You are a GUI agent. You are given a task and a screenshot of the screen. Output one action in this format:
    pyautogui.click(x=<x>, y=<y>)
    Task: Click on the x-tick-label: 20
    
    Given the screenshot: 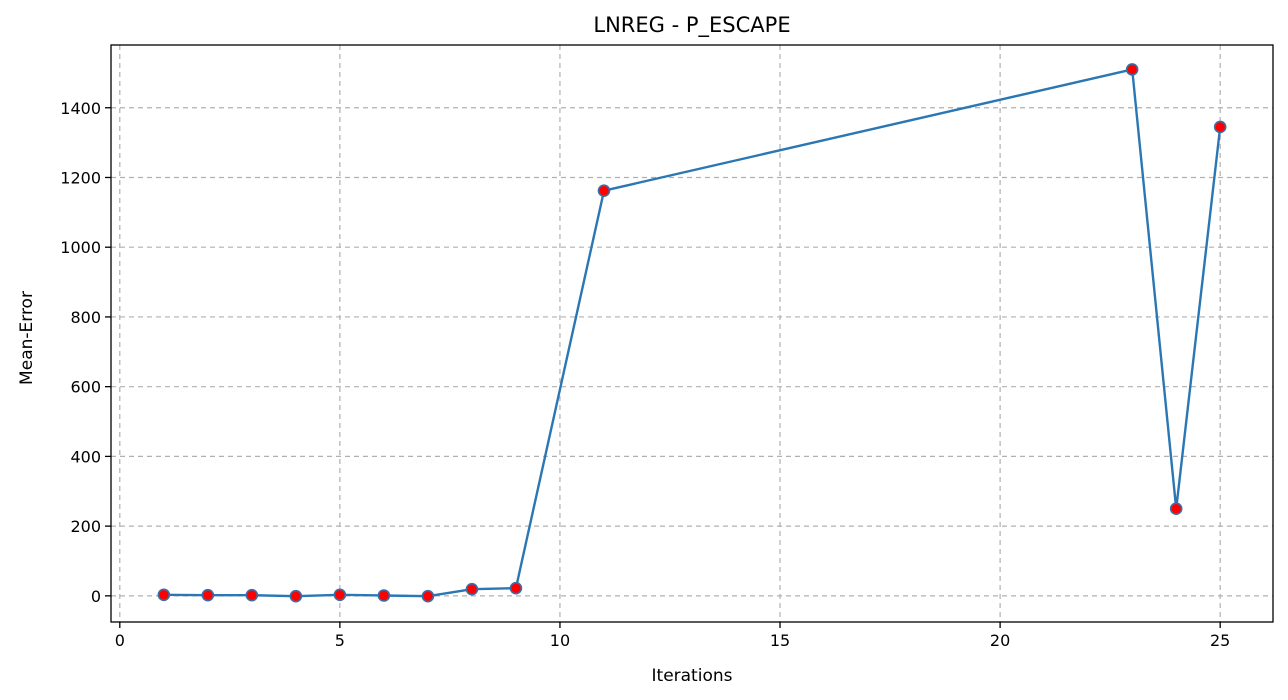 What is the action you would take?
    pyautogui.click(x=1000, y=640)
    